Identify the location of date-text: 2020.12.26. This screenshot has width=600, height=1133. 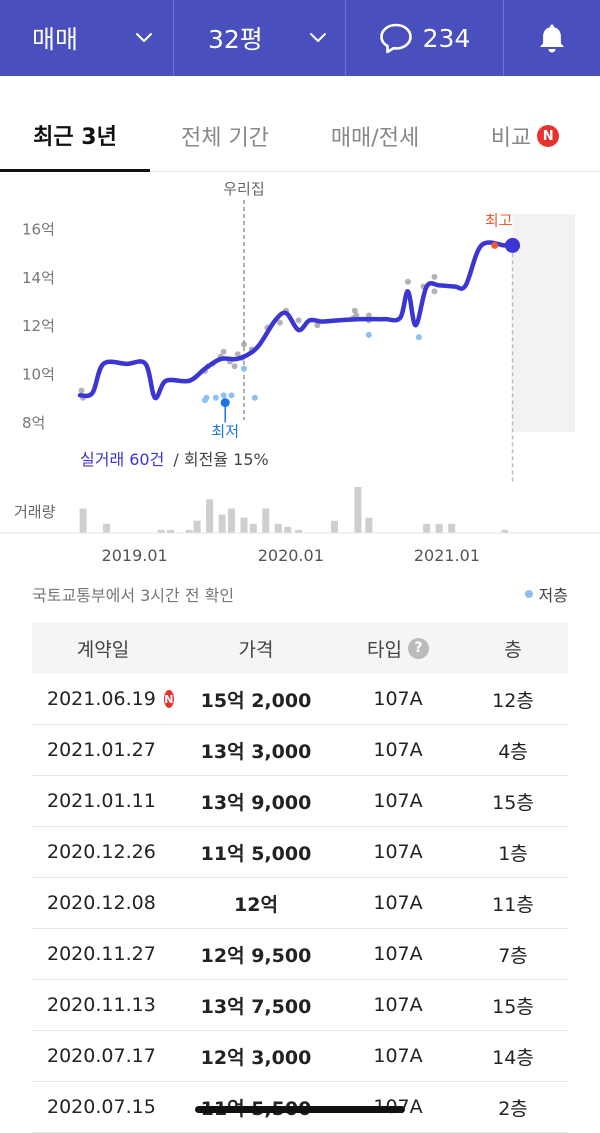
(101, 852).